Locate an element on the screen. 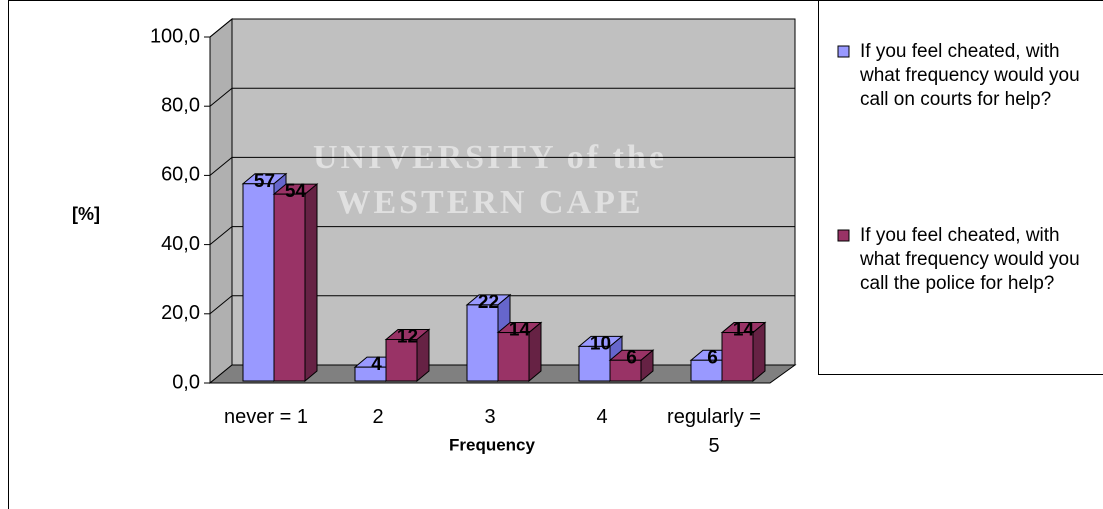 Image resolution: width=1103 pixels, height=509 pixels. x-tick-label: 2 is located at coordinates (378, 417).